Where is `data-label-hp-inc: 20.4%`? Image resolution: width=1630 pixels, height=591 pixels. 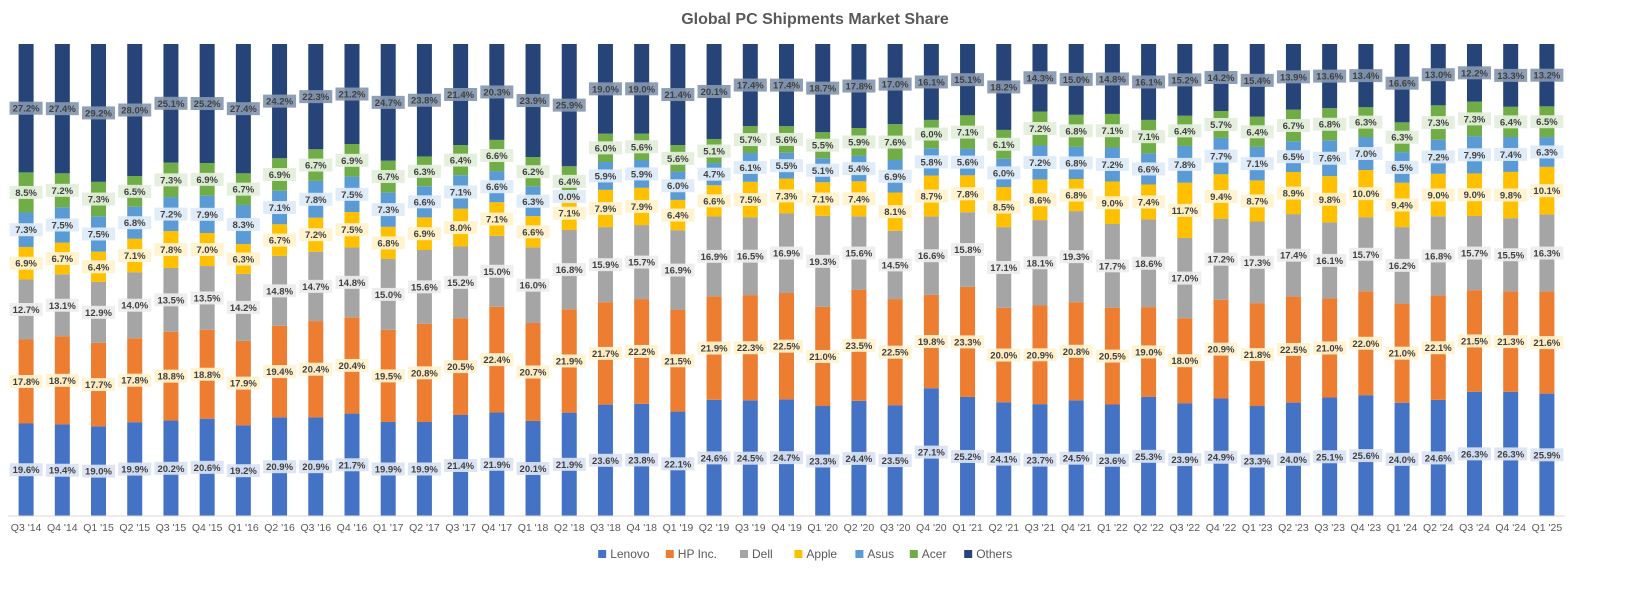 data-label-hp-inc: 20.4% is located at coordinates (316, 369).